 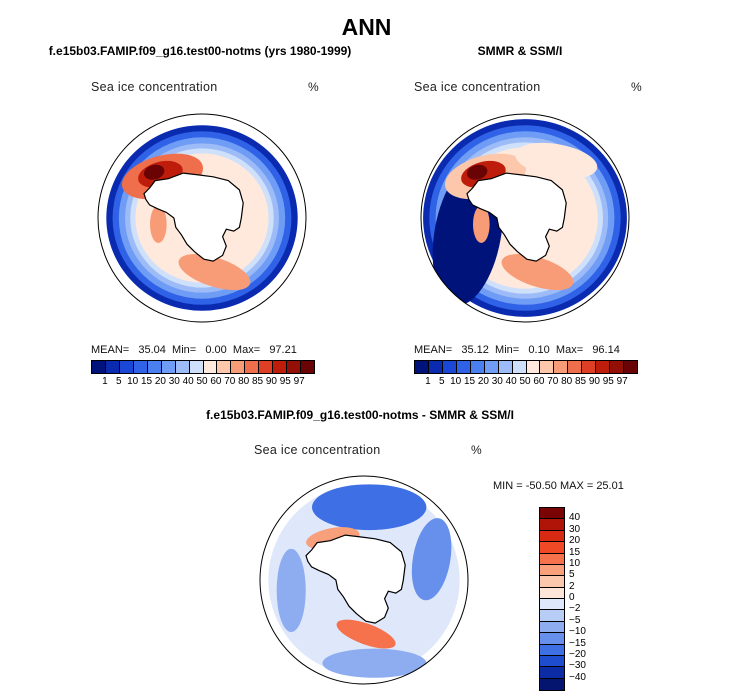 I want to click on panel2-colorbar, so click(x=526, y=367).